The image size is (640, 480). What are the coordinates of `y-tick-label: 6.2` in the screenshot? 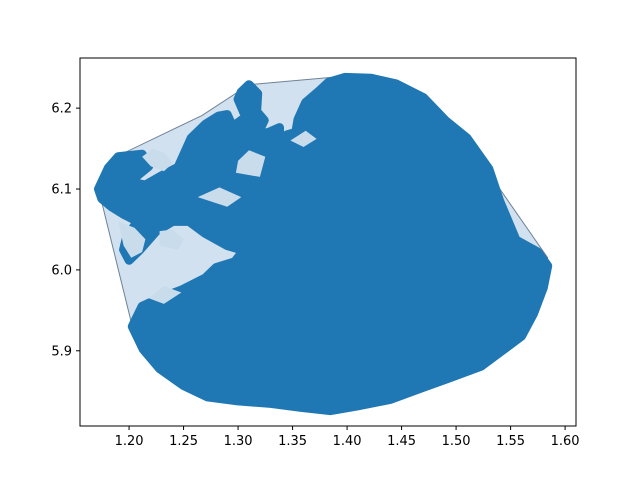 It's located at (61, 109).